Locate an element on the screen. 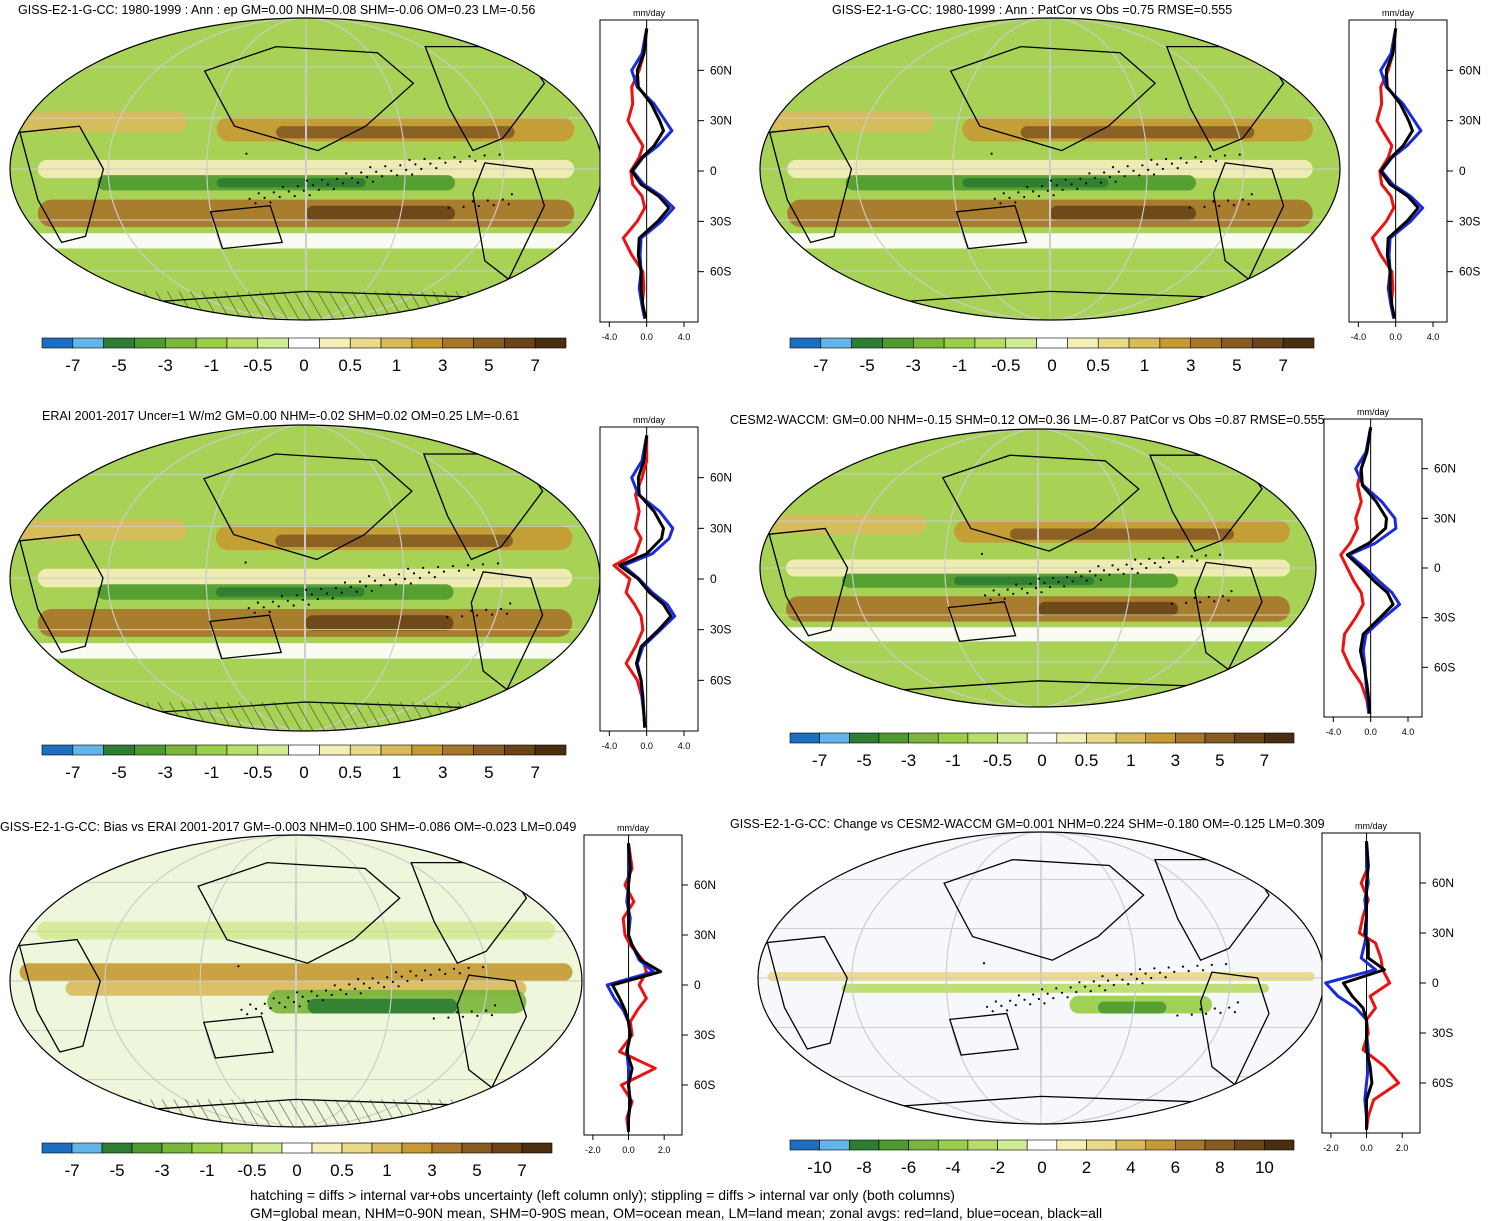 Image resolution: width=1493 pixels, height=1221 pixels. colorbar-label: -1 is located at coordinates (959, 365).